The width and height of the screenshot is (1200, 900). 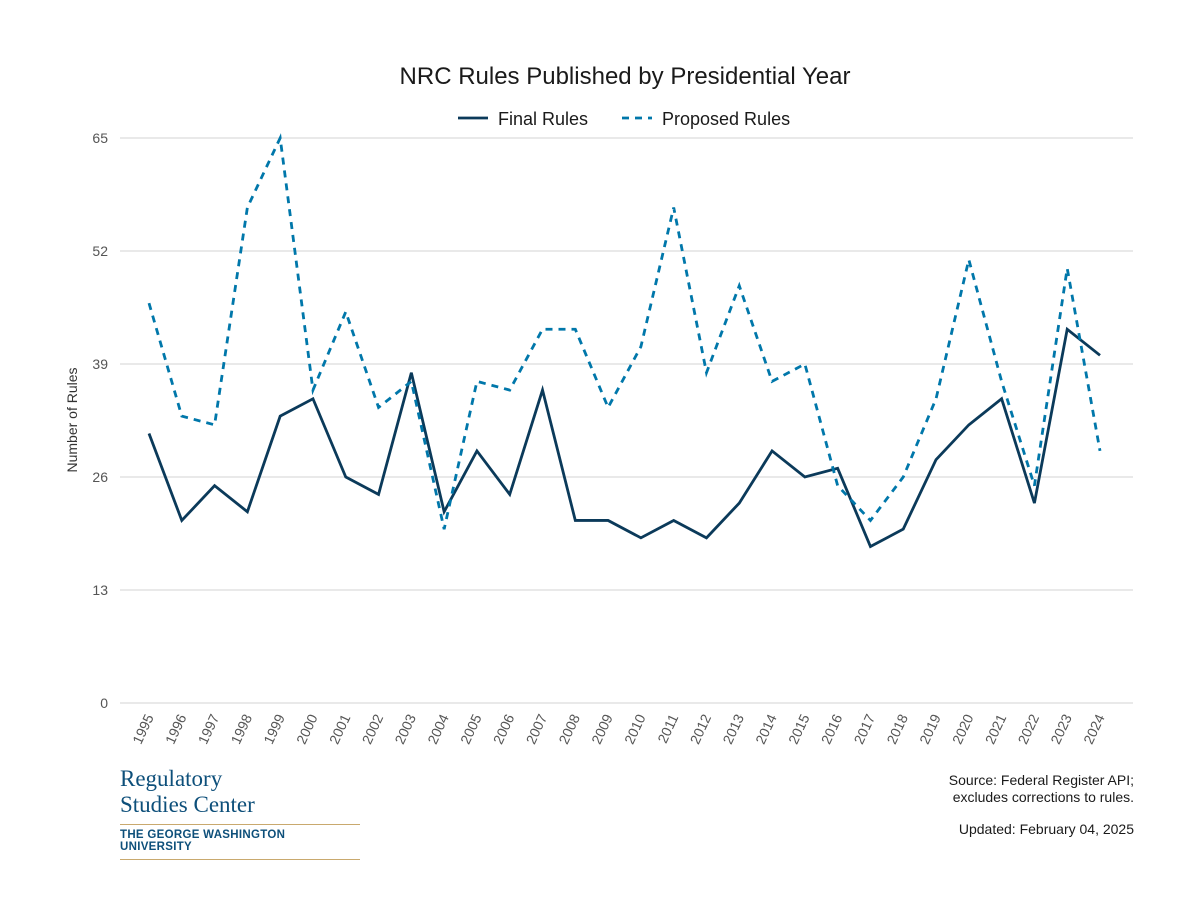 What do you see at coordinates (832, 728) in the screenshot?
I see `x-tick-label: 2016` at bounding box center [832, 728].